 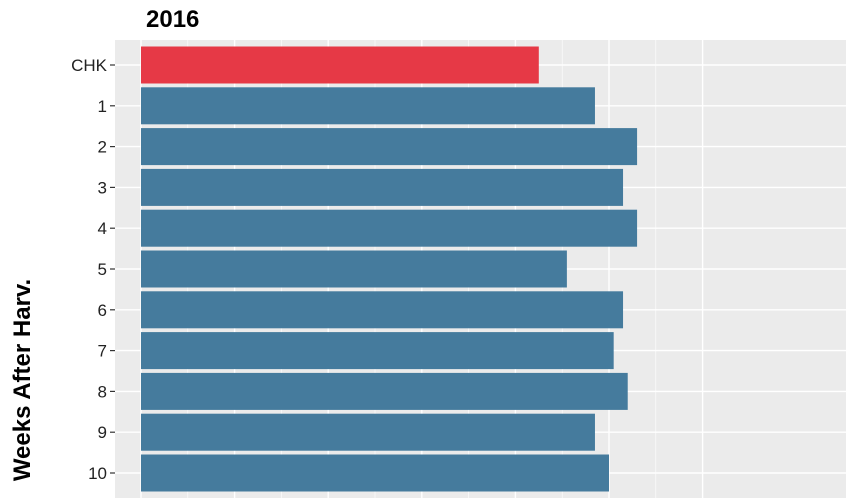 What do you see at coordinates (102, 228) in the screenshot?
I see `y-tick-label-4: 4` at bounding box center [102, 228].